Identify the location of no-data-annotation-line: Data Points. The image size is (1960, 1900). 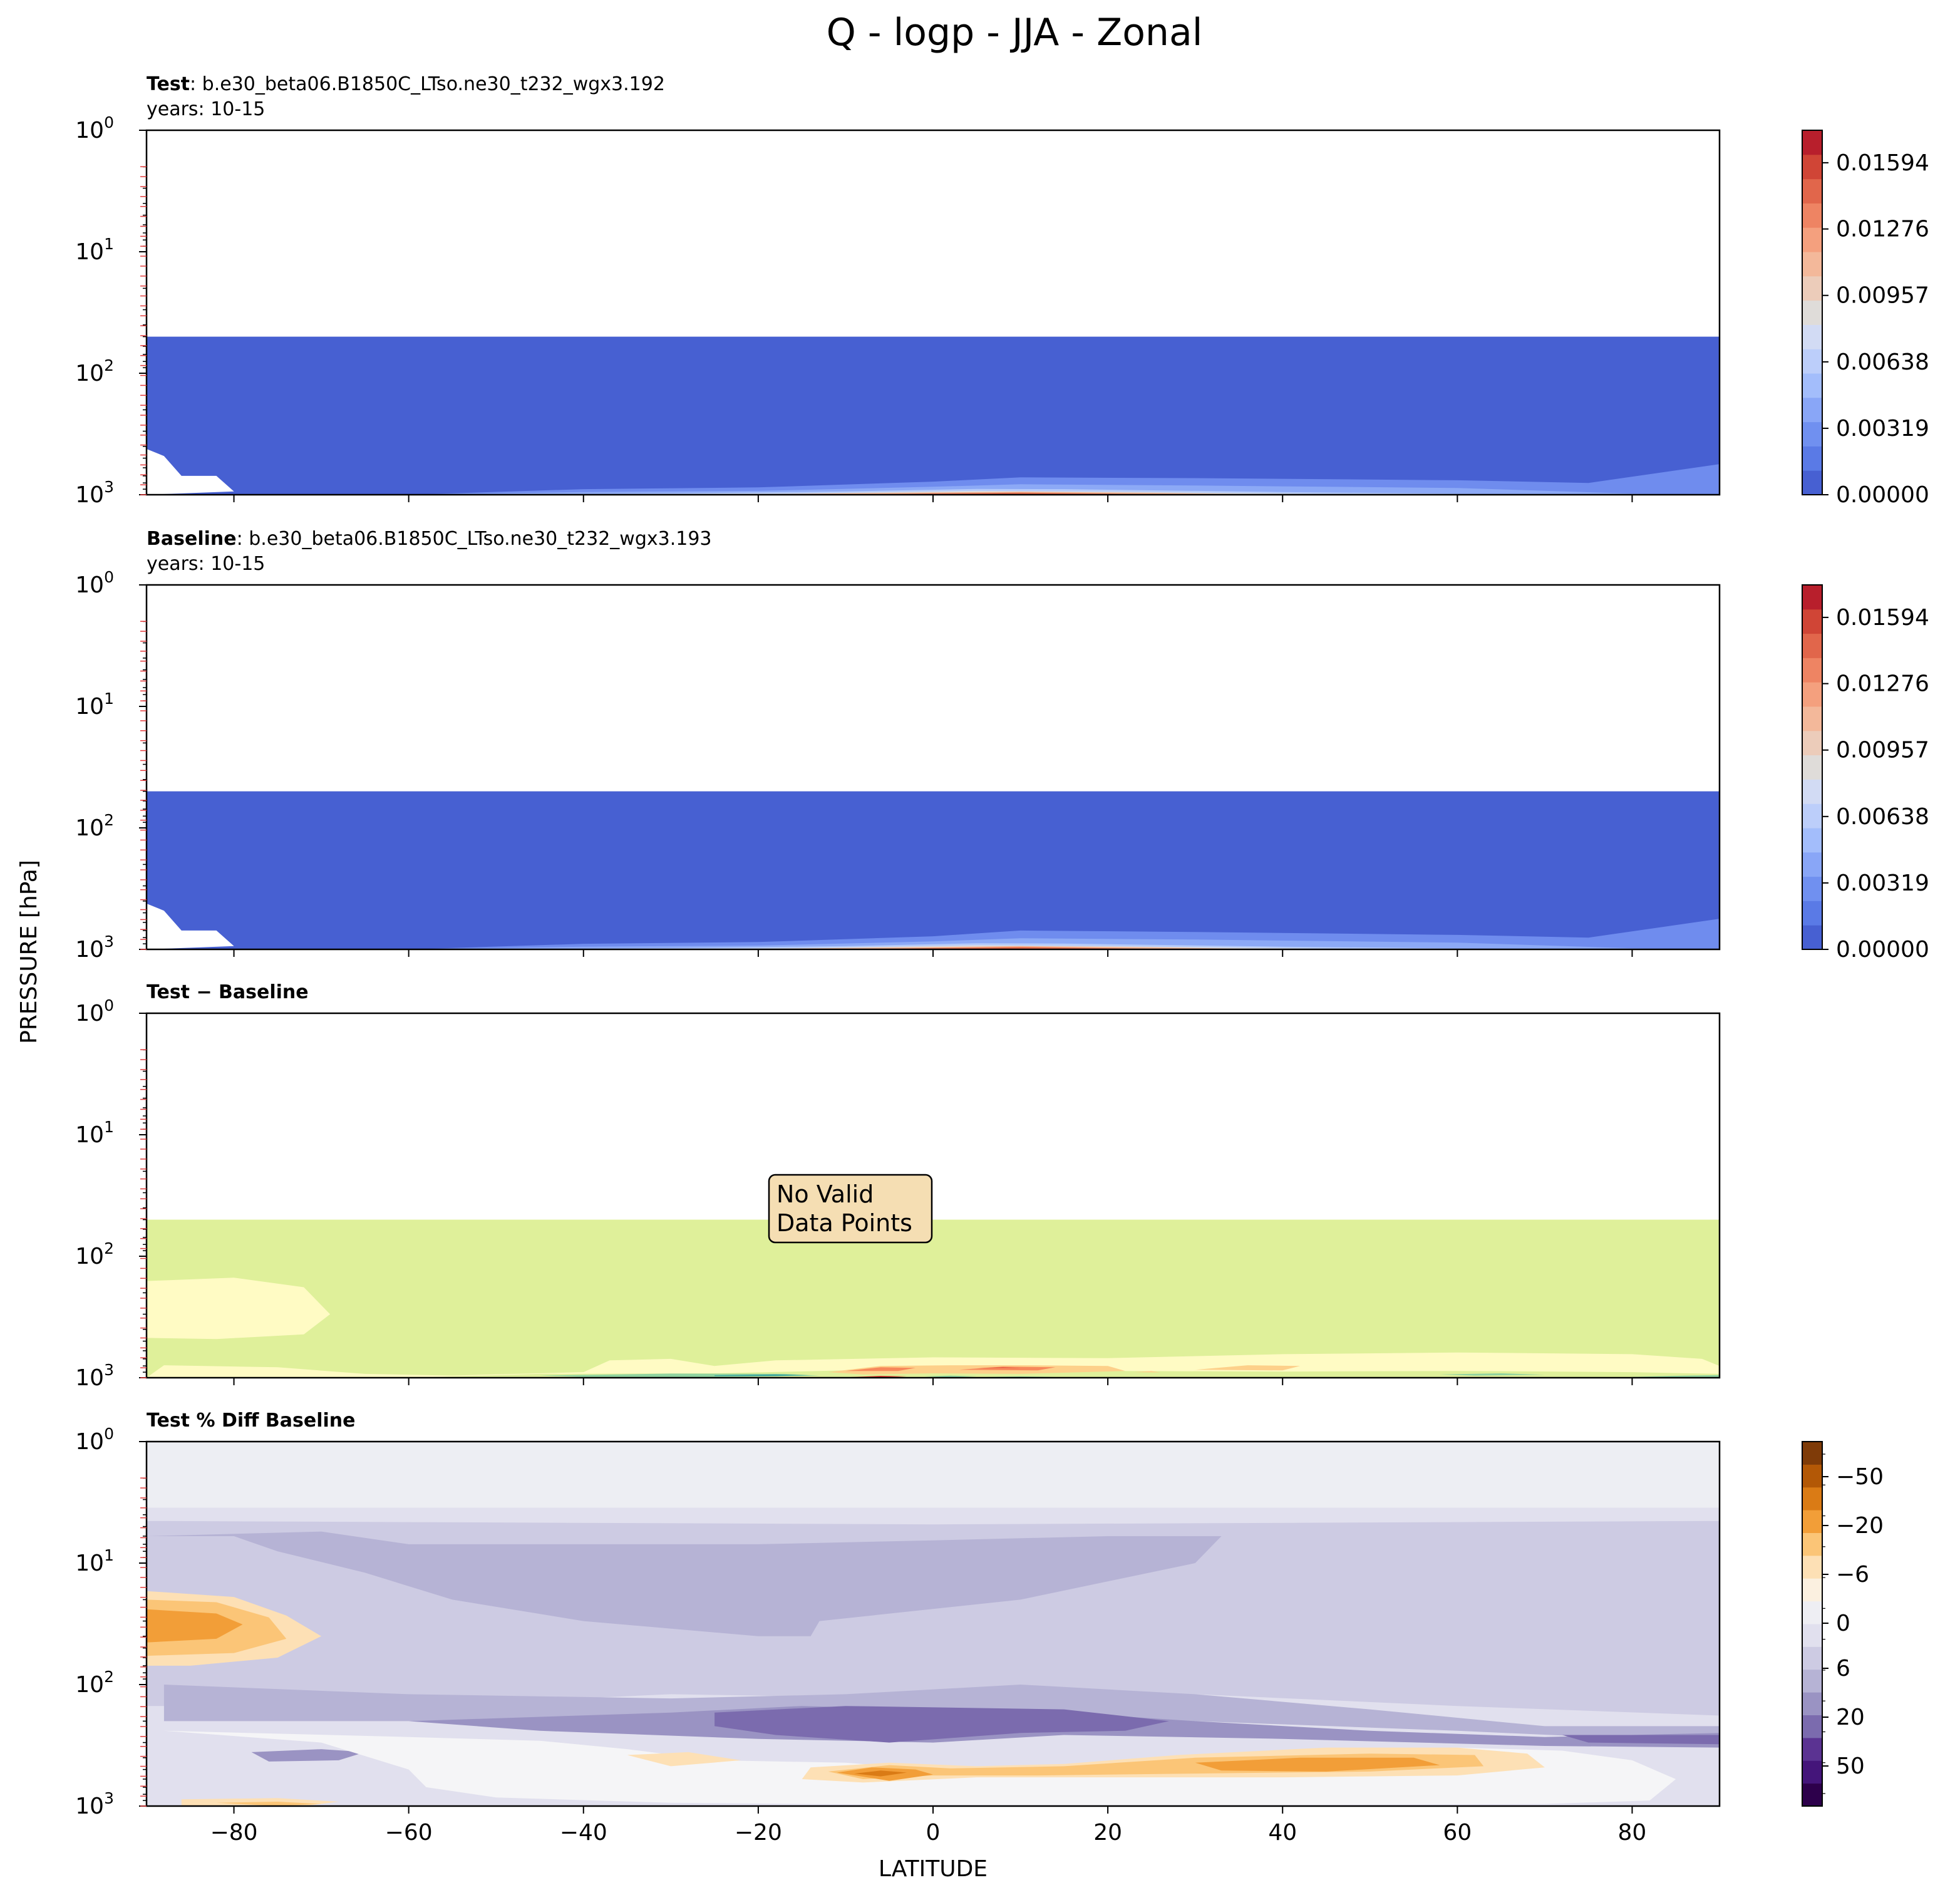
(844, 1223).